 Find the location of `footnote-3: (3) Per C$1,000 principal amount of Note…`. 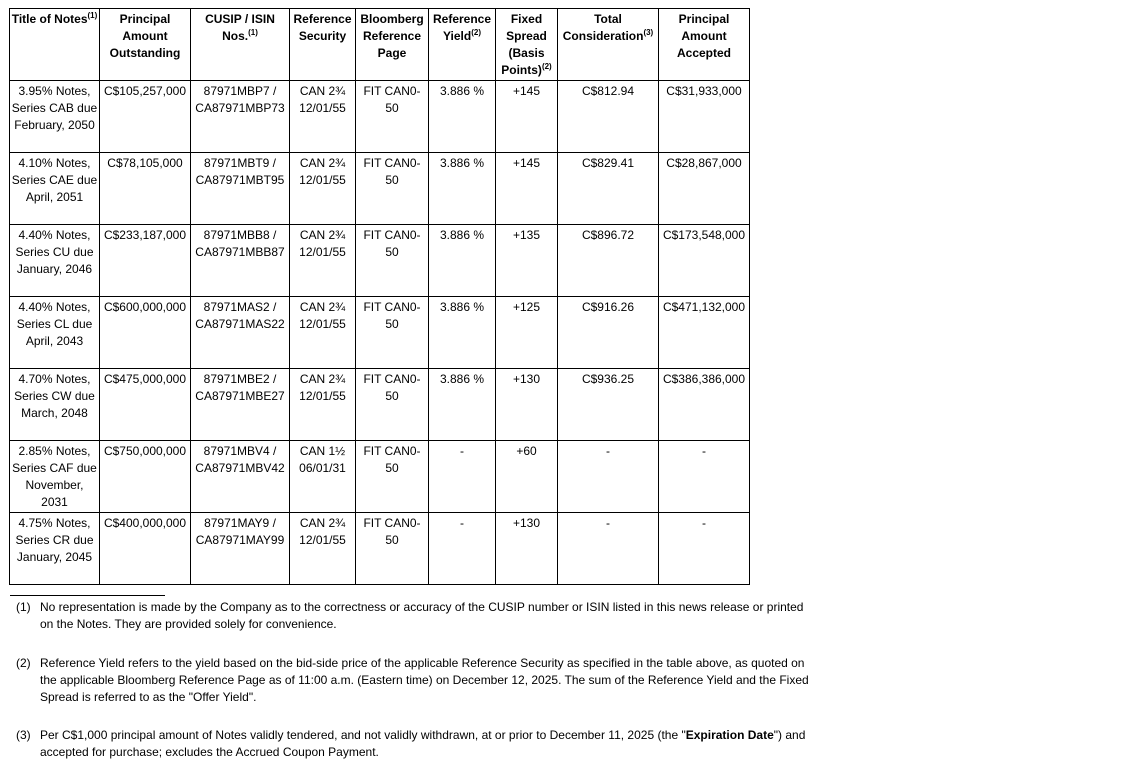

footnote-3: (3) Per C$1,000 principal amount of Note… is located at coordinates (416, 744).